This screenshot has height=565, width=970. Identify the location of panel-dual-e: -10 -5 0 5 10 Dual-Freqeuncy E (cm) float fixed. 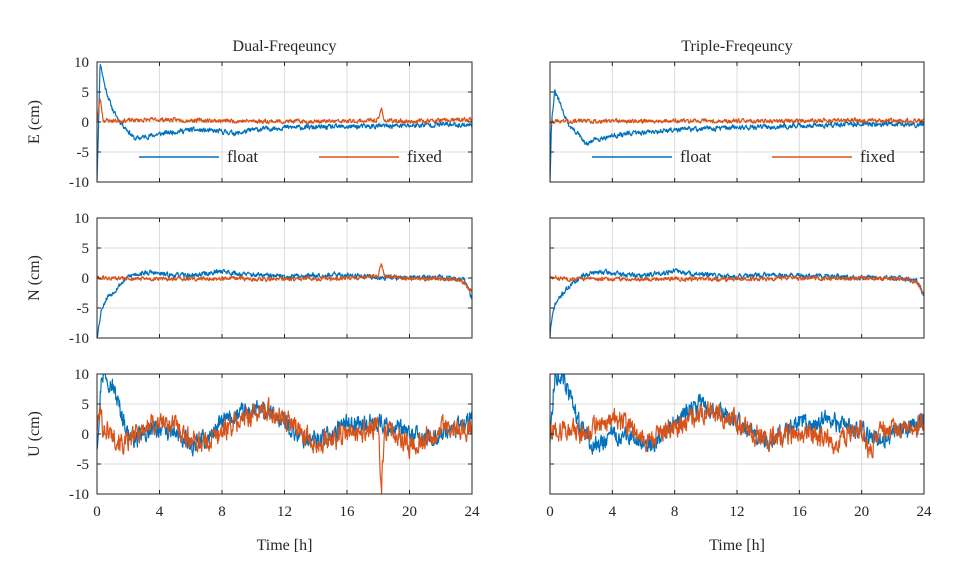
(249, 114).